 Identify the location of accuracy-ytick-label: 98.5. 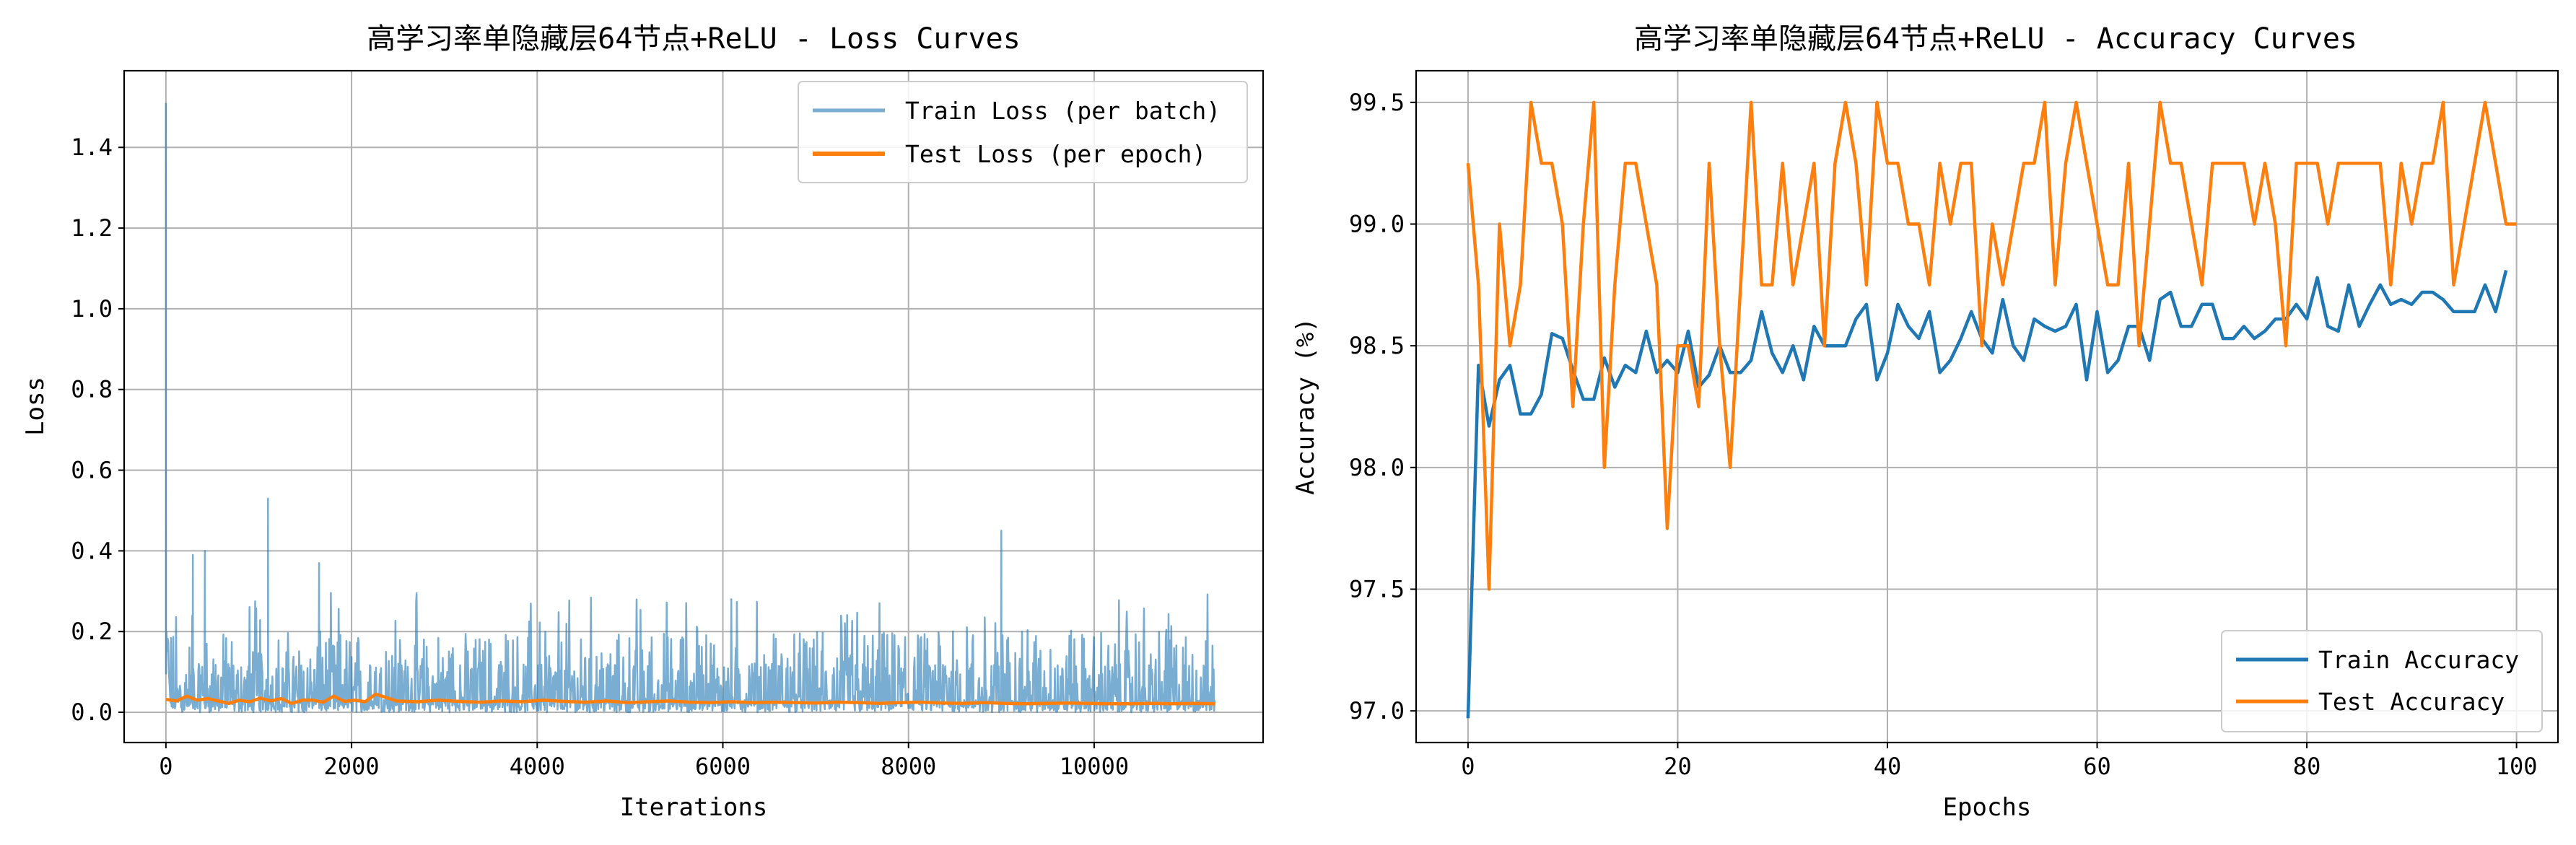
(1377, 345).